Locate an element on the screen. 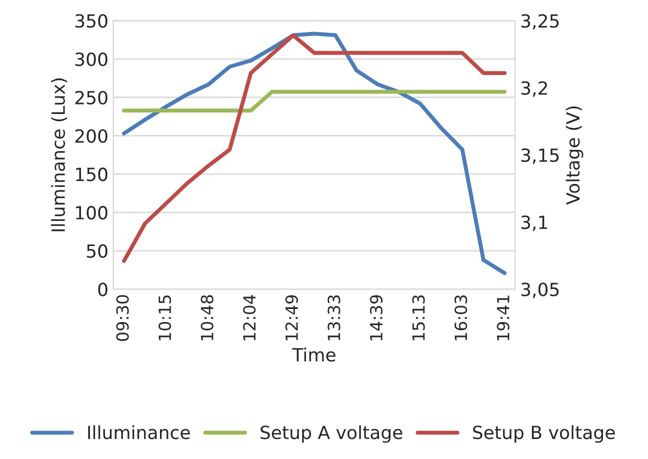  y2-tick-label: 3,1 is located at coordinates (534, 223).